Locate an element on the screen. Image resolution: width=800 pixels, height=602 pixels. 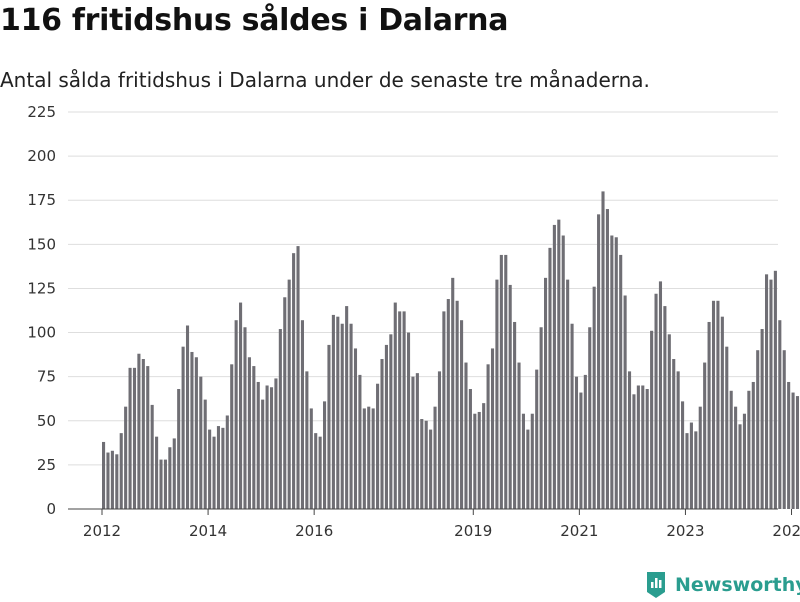
chart-title: 116 fritidshus såldes i Dalarna is located at coordinates (254, 20).